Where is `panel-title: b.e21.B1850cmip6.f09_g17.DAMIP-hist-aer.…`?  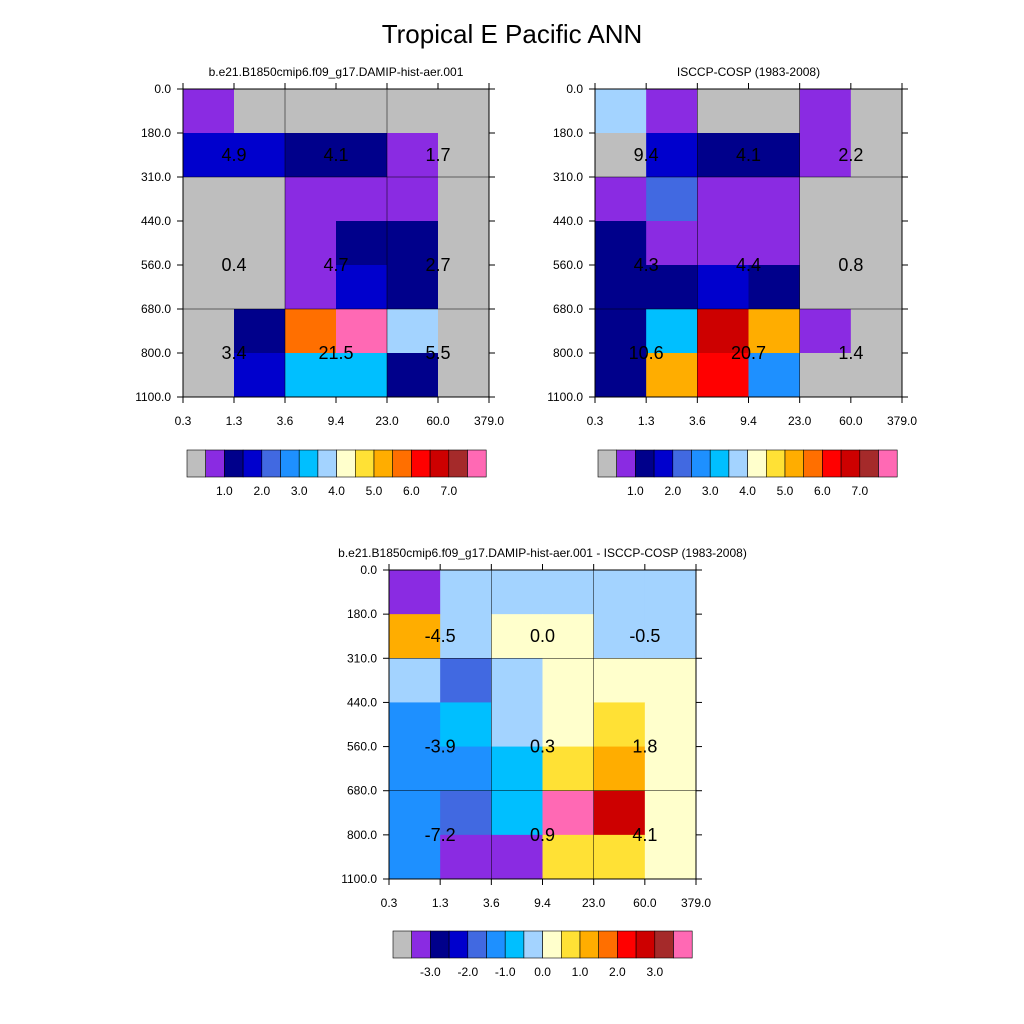
panel-title: b.e21.B1850cmip6.f09_g17.DAMIP-hist-aer.… is located at coordinates (336, 72).